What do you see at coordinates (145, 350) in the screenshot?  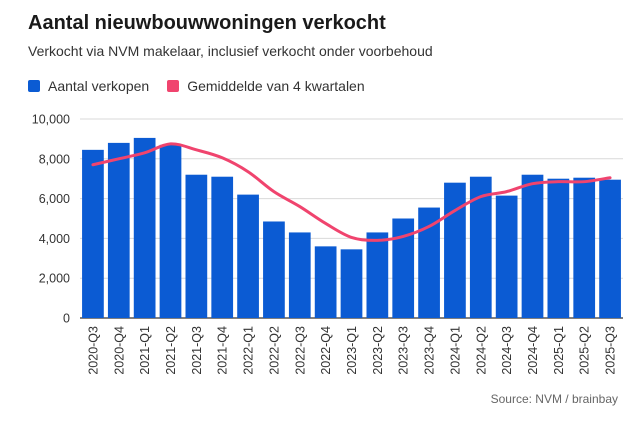 I see `x-tick-label: 2021-Q1` at bounding box center [145, 350].